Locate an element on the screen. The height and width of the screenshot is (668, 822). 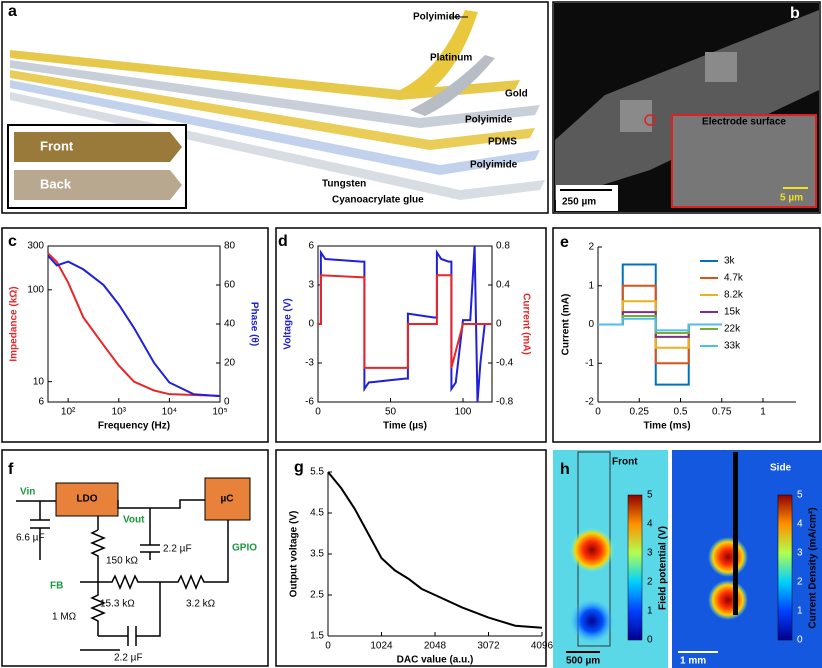
label: 250 µm is located at coordinates (579, 202).